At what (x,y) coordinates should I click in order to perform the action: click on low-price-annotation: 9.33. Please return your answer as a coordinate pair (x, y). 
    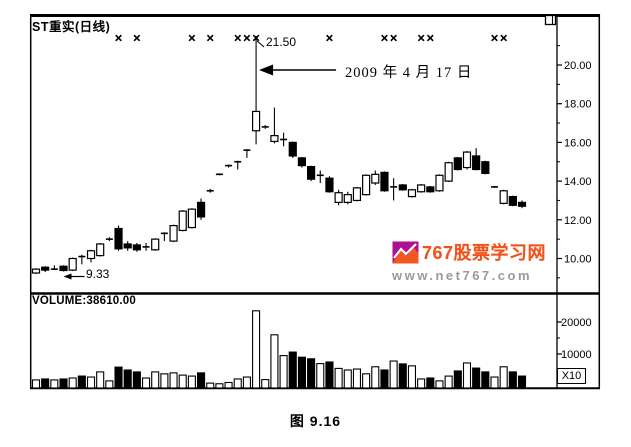
    Looking at the image, I should click on (98, 274).